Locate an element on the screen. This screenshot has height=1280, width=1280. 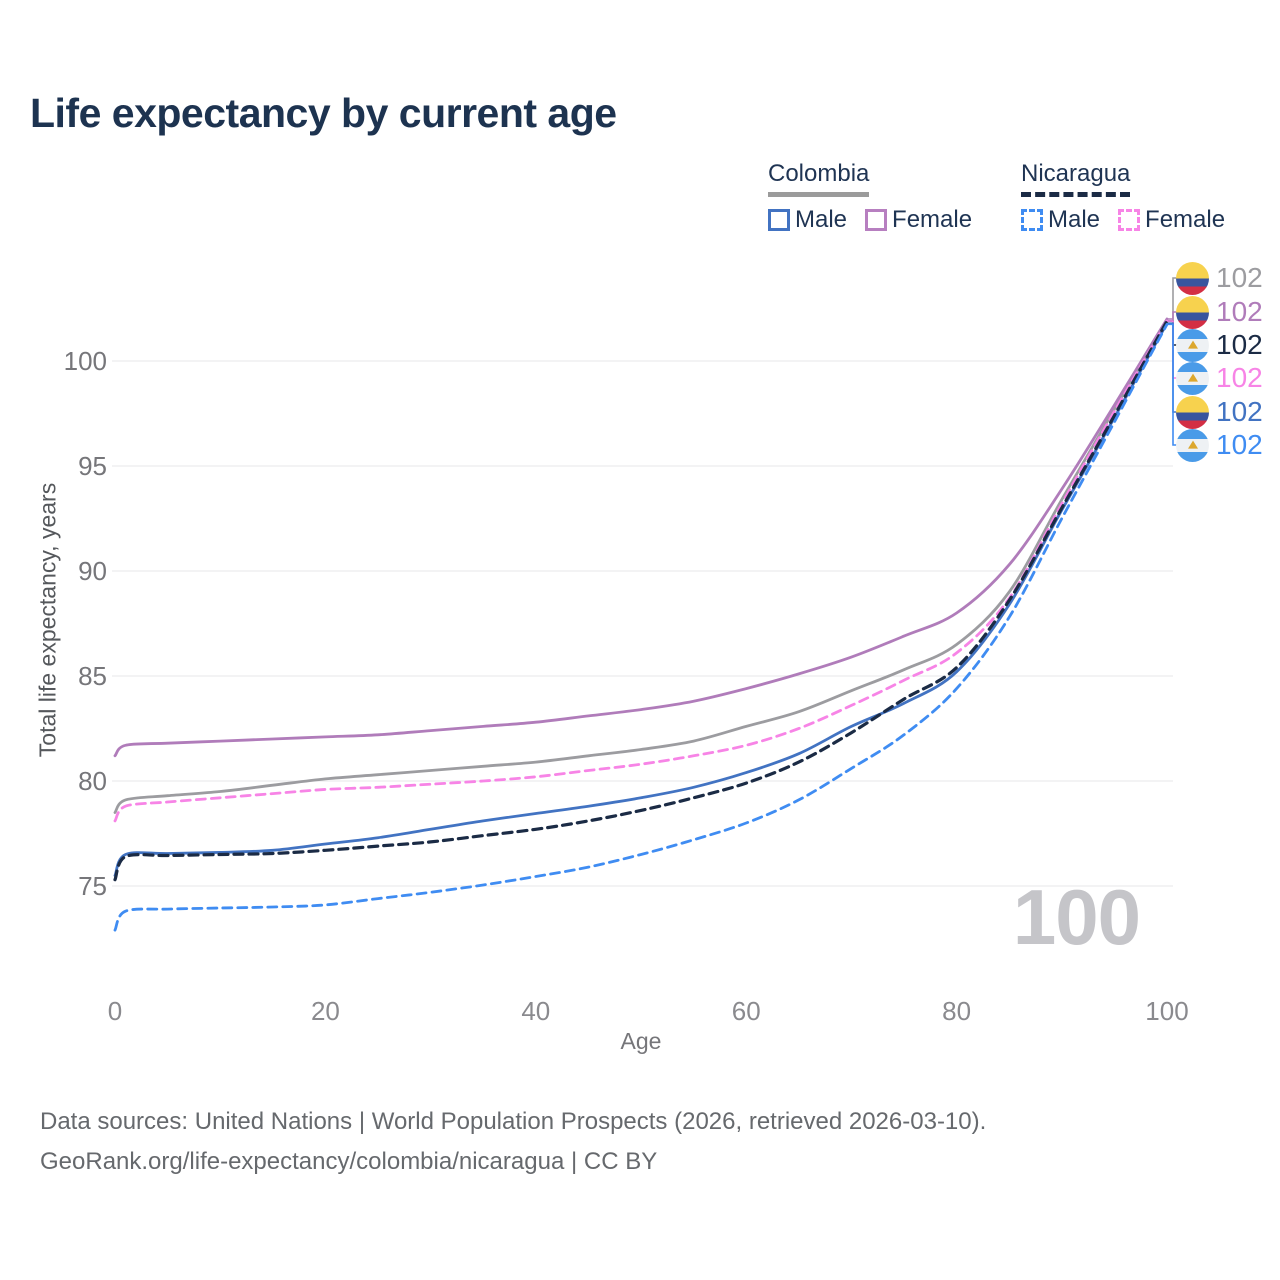
end-label-nicaragua-female: 102 is located at coordinates (1219, 378).